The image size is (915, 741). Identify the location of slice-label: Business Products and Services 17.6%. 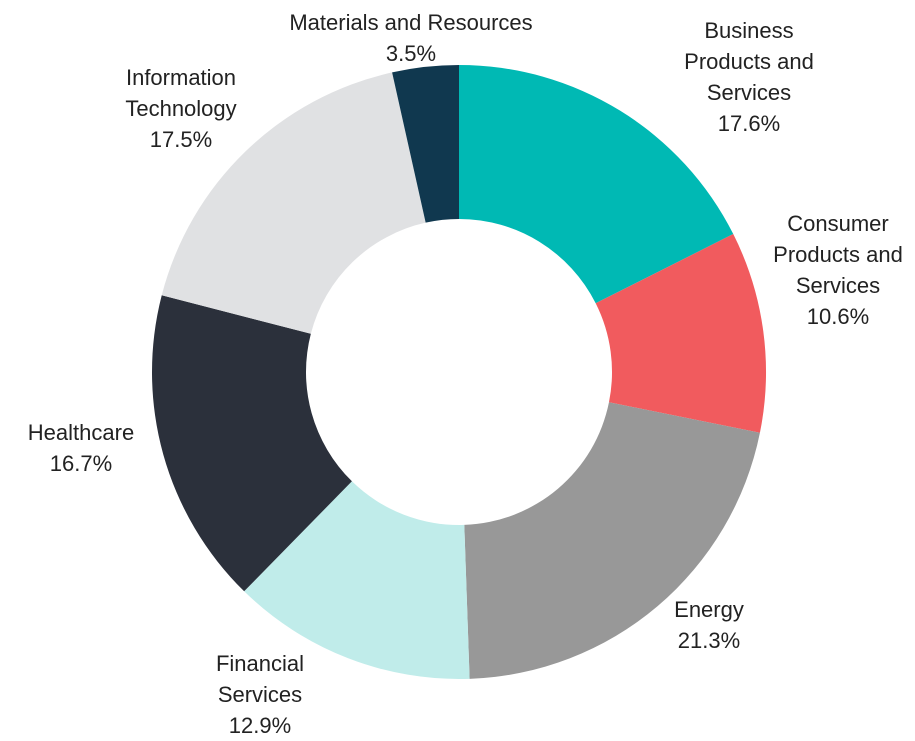
(749, 77).